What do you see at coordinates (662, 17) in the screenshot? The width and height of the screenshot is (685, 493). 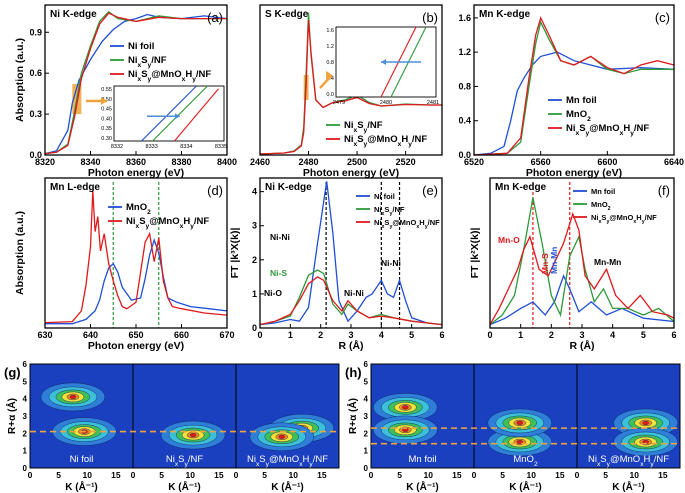 I see `panel-label: (c)` at bounding box center [662, 17].